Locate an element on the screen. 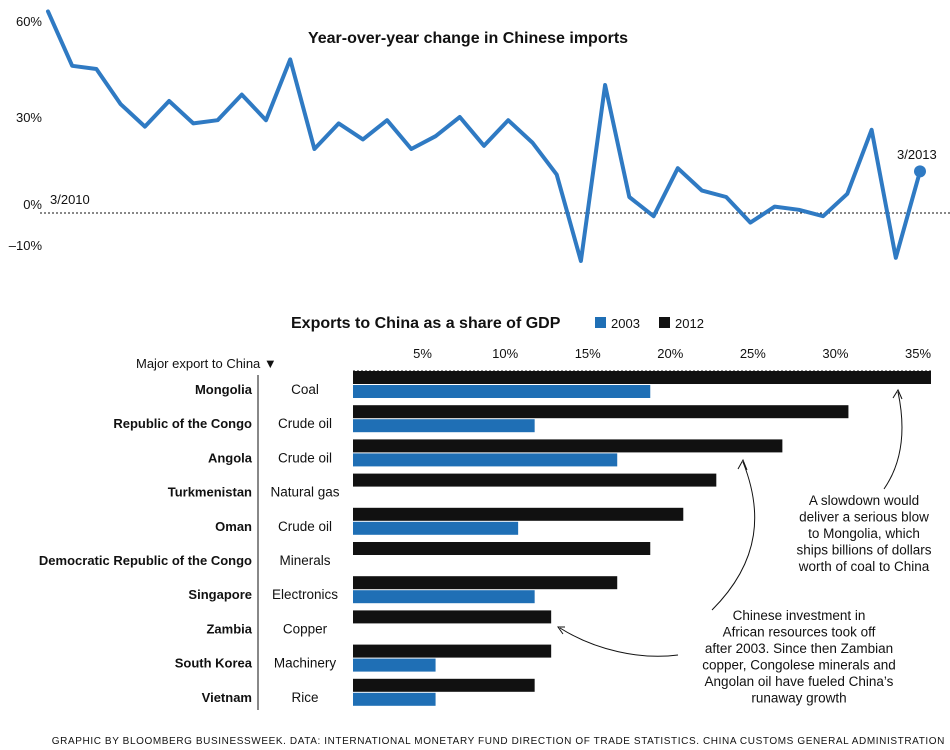 The width and height of the screenshot is (950, 750). country-label: Democratic Republic of the Congo is located at coordinates (145, 560).